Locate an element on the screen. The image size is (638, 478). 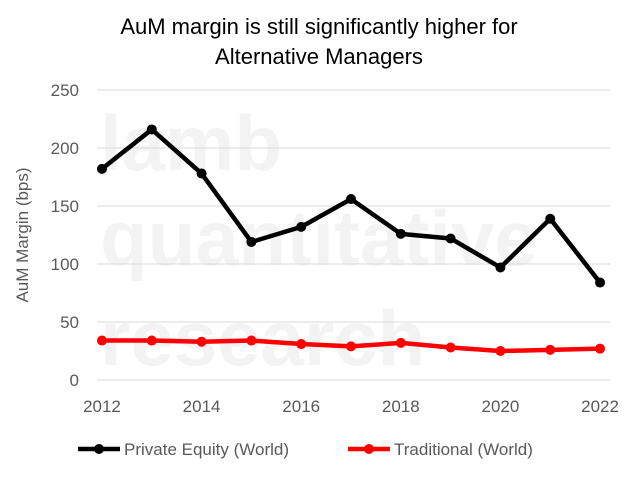
y-tick-label: 200 is located at coordinates (65, 148).